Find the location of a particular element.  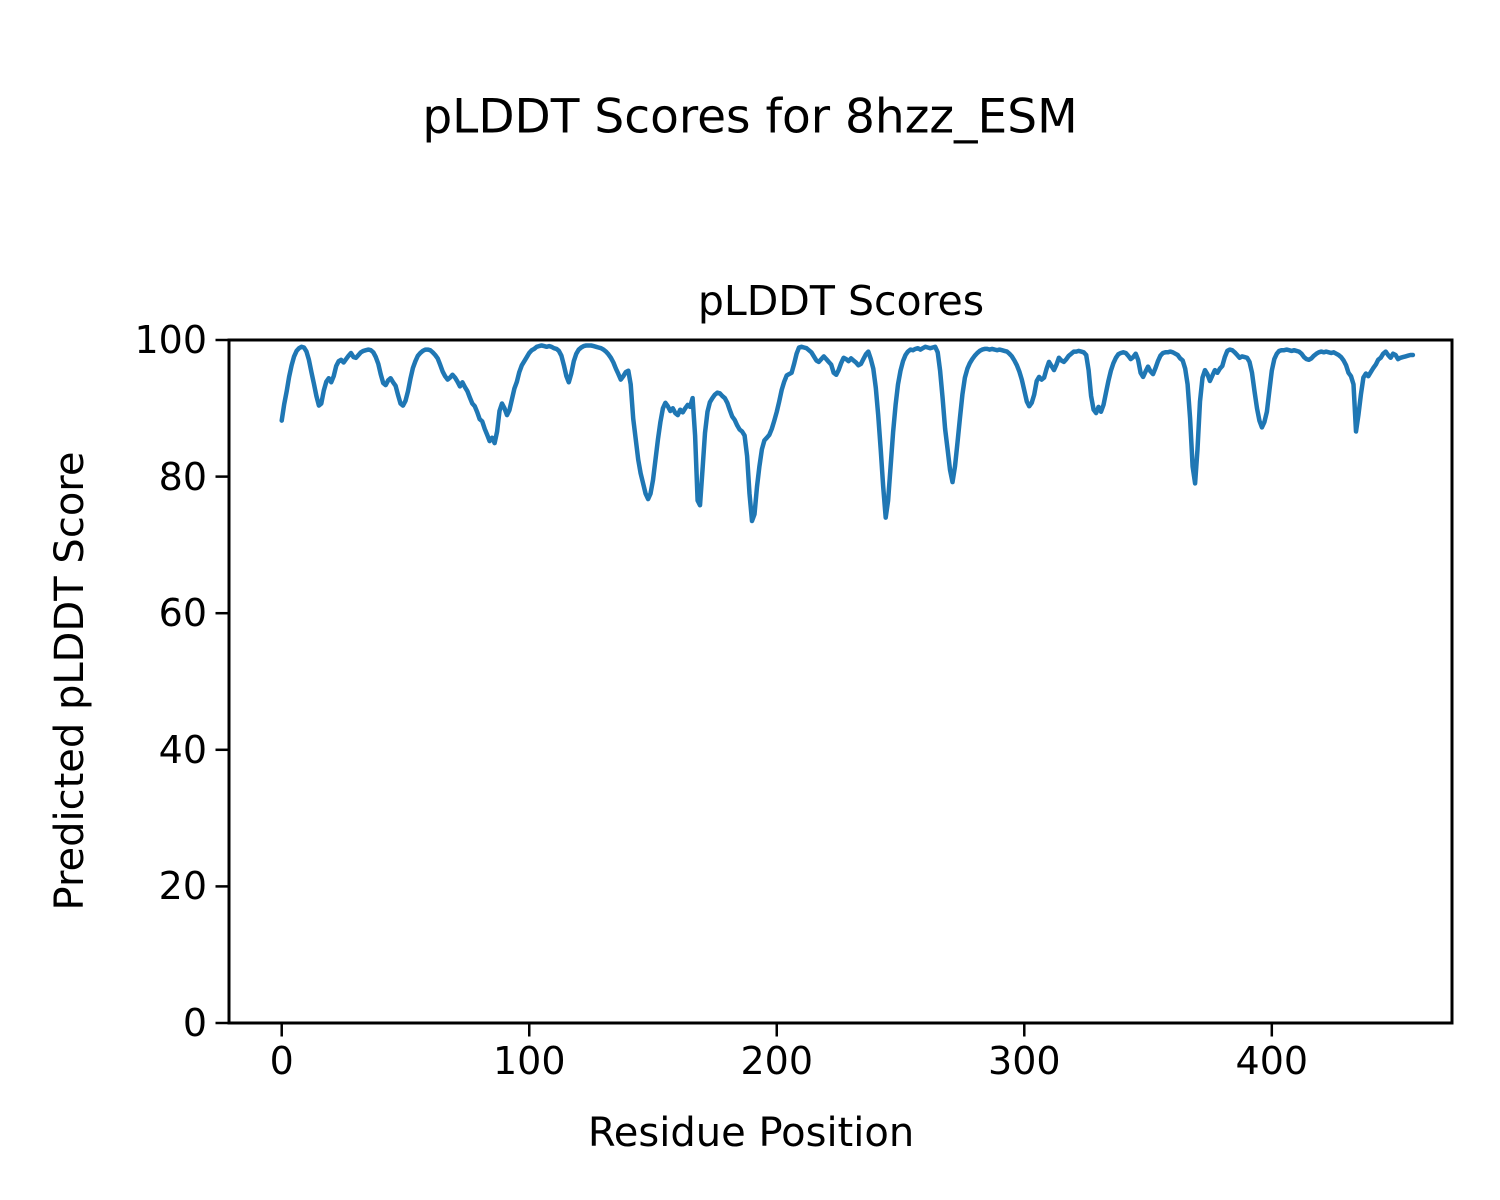

y-tick-label: 80 is located at coordinates (182, 476).